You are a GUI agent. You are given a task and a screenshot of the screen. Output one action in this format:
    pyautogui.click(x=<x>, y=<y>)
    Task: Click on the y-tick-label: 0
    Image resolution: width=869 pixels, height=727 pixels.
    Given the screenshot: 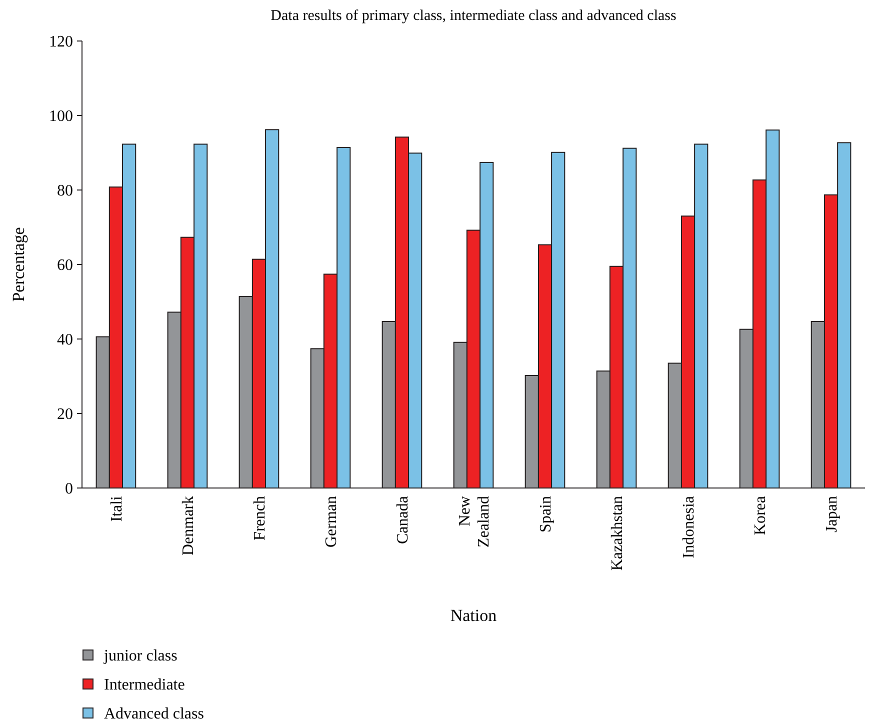 What is the action you would take?
    pyautogui.click(x=69, y=489)
    